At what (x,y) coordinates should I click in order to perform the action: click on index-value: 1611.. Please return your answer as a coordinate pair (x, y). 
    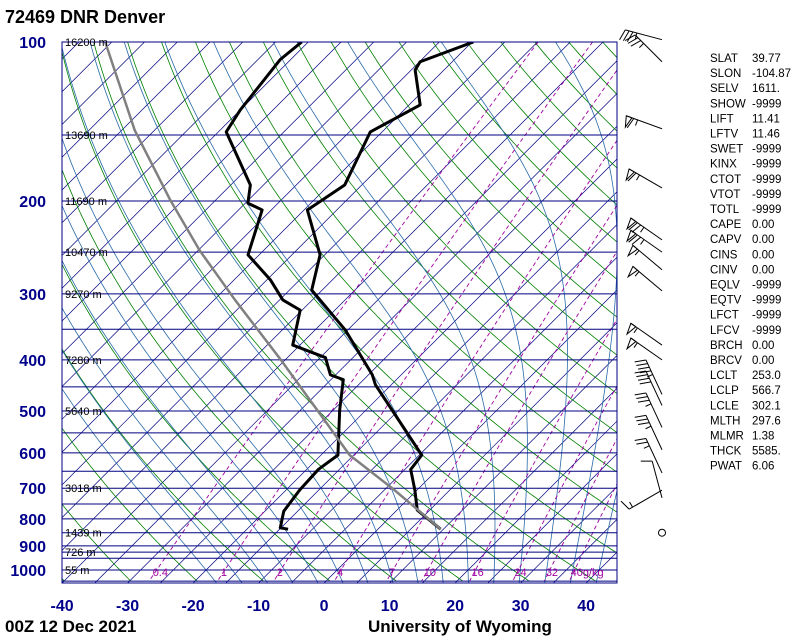
    Looking at the image, I should click on (766, 89).